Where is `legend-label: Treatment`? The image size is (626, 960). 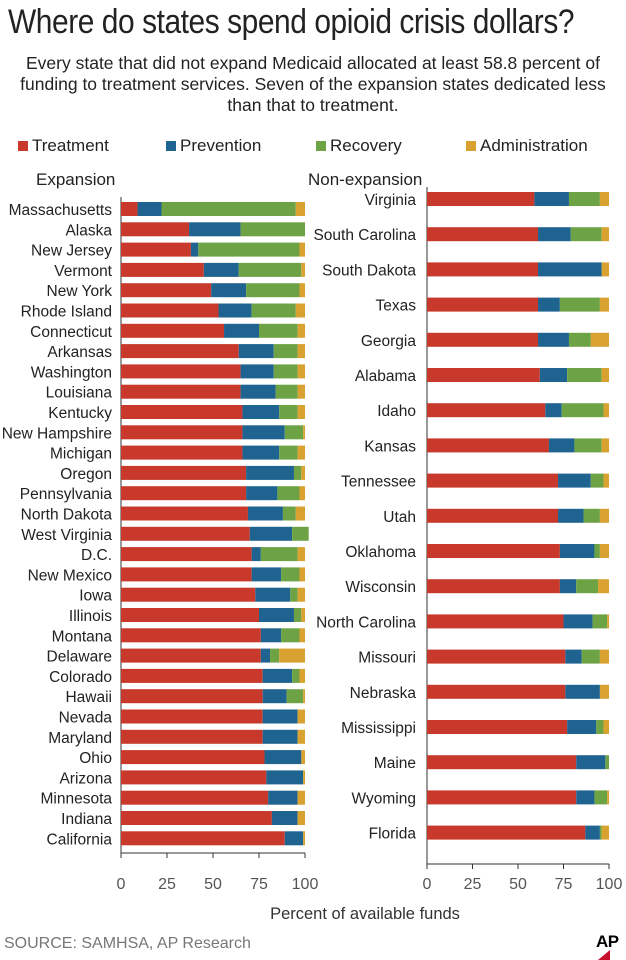
legend-label: Treatment is located at coordinates (70, 145).